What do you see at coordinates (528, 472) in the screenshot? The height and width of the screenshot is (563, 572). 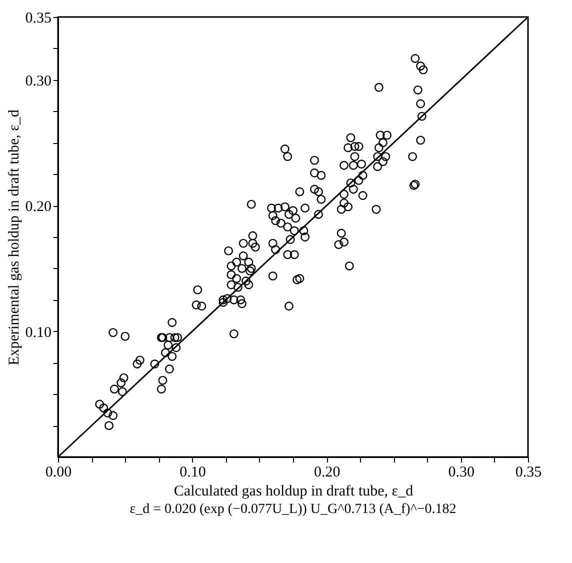 I see `x-tick-label: 0.35` at bounding box center [528, 472].